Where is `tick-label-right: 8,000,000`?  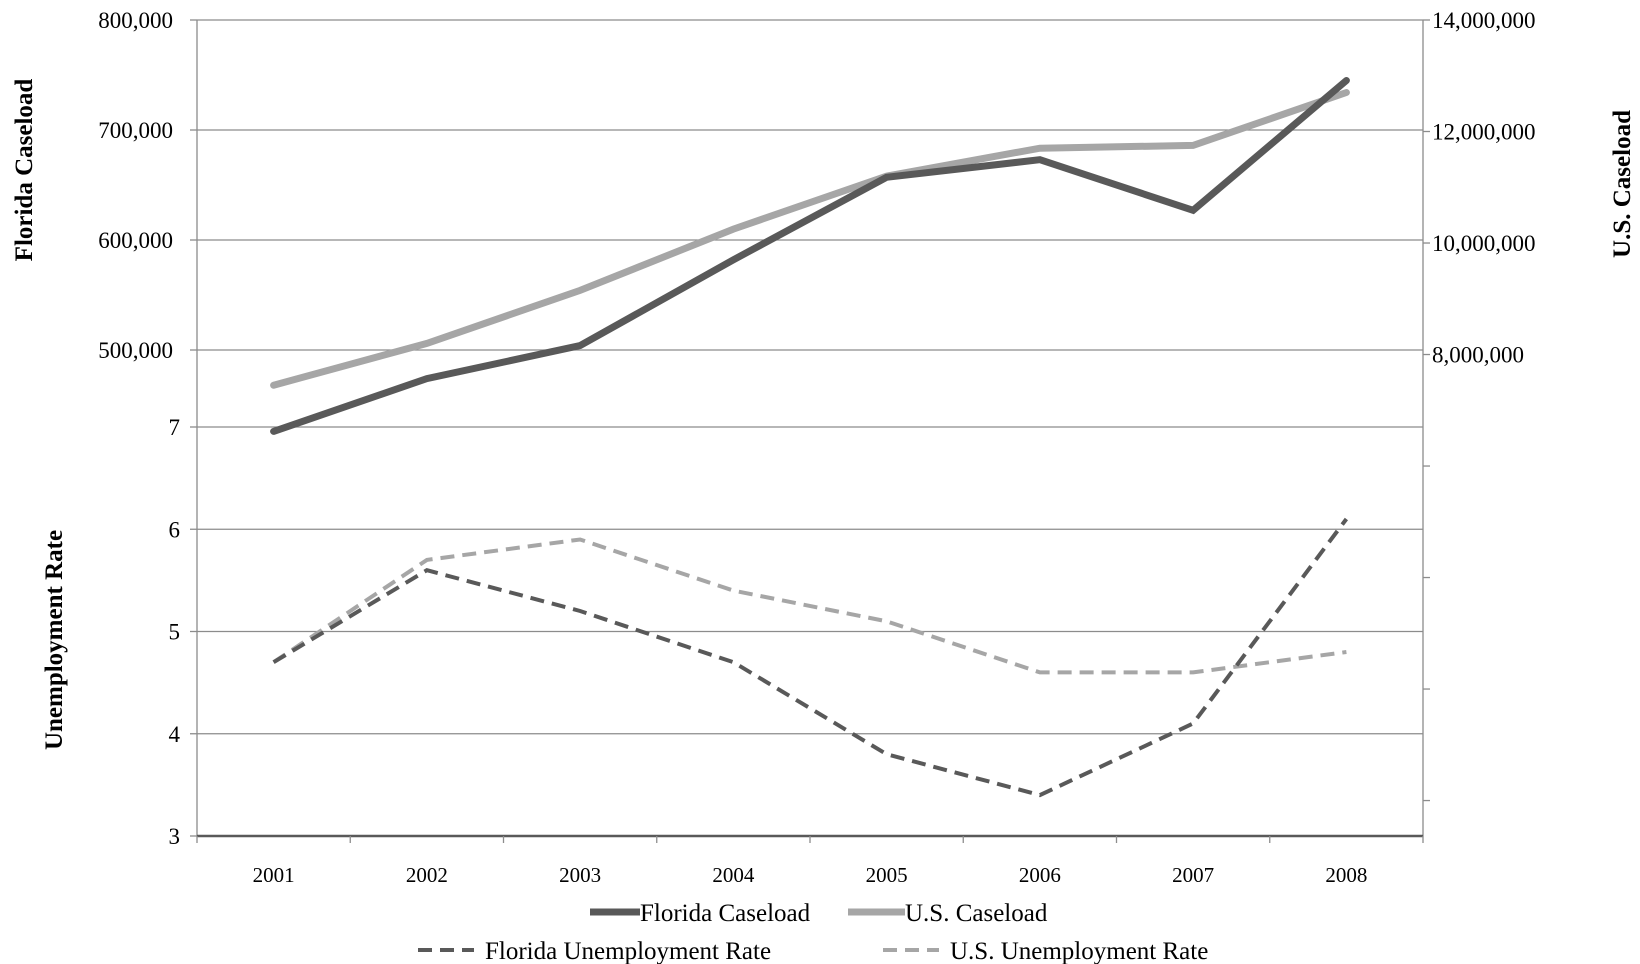
tick-label-right: 8,000,000 is located at coordinates (1478, 355).